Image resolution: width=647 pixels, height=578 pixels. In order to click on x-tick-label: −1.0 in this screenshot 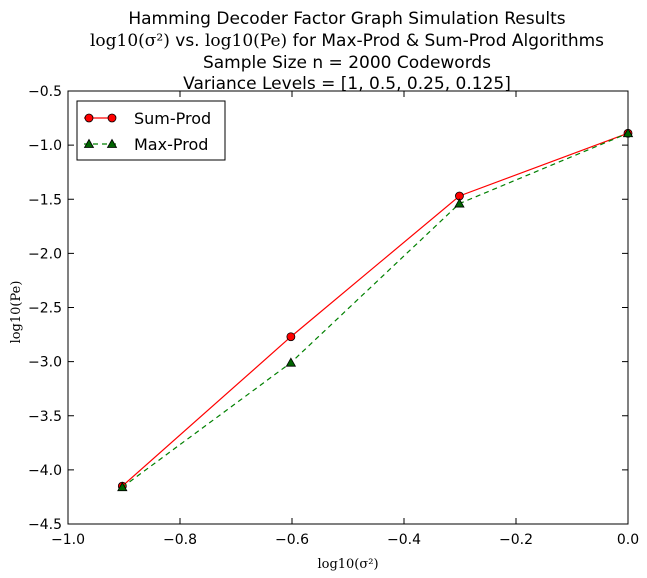, I will do `click(68, 540)`.